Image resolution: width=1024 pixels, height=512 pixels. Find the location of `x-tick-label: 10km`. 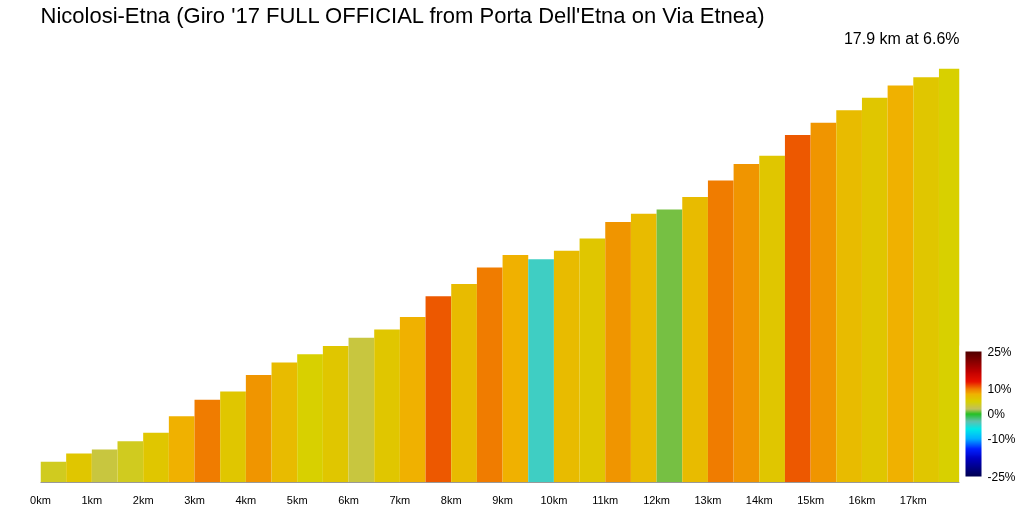

x-tick-label: 10km is located at coordinates (554, 499).